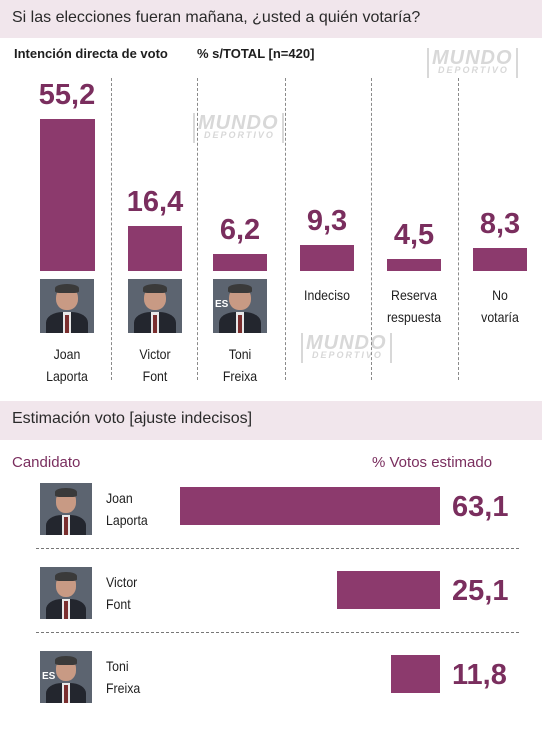 Image resolution: width=542 pixels, height=738 pixels. I want to click on category-label-3: Toni Freixa, so click(240, 365).